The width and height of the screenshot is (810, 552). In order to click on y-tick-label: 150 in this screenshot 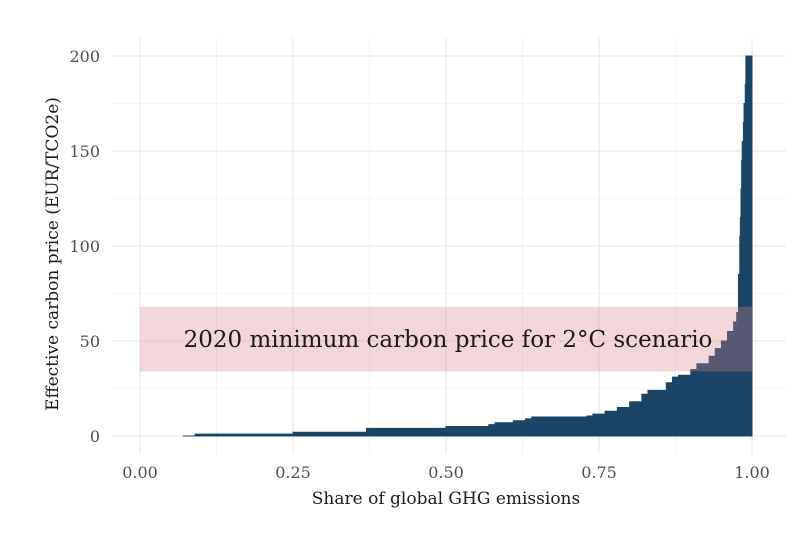, I will do `click(84, 151)`.